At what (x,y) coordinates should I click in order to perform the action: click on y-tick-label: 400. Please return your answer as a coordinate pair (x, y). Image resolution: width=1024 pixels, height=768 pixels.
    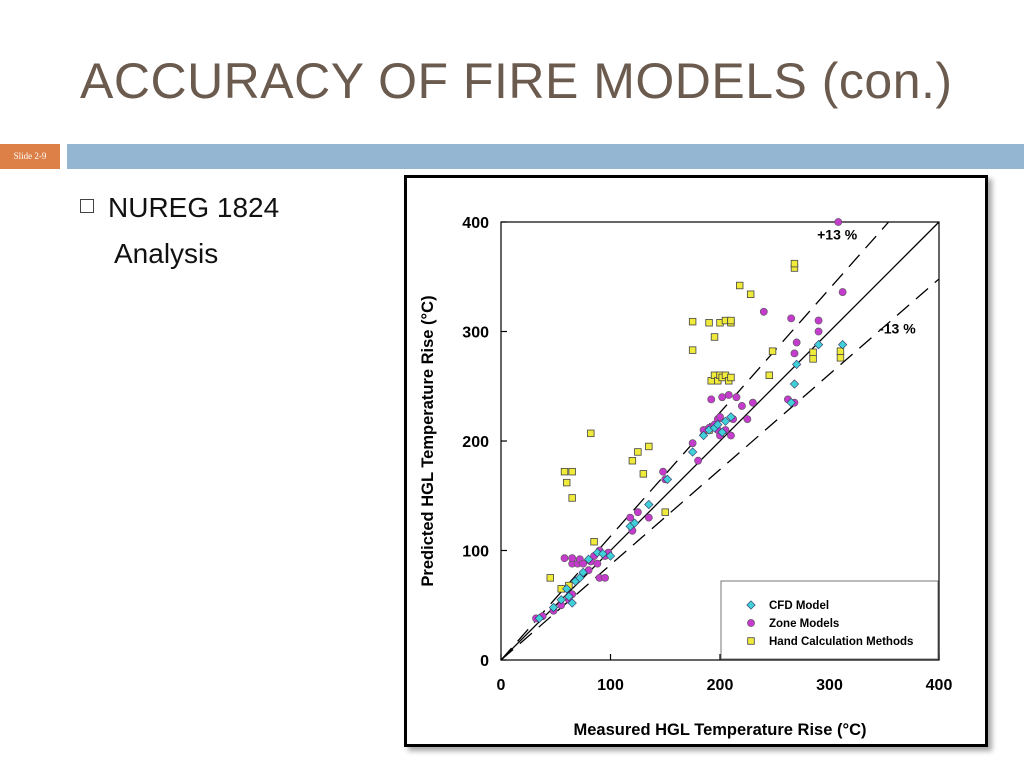
    Looking at the image, I should click on (475, 223).